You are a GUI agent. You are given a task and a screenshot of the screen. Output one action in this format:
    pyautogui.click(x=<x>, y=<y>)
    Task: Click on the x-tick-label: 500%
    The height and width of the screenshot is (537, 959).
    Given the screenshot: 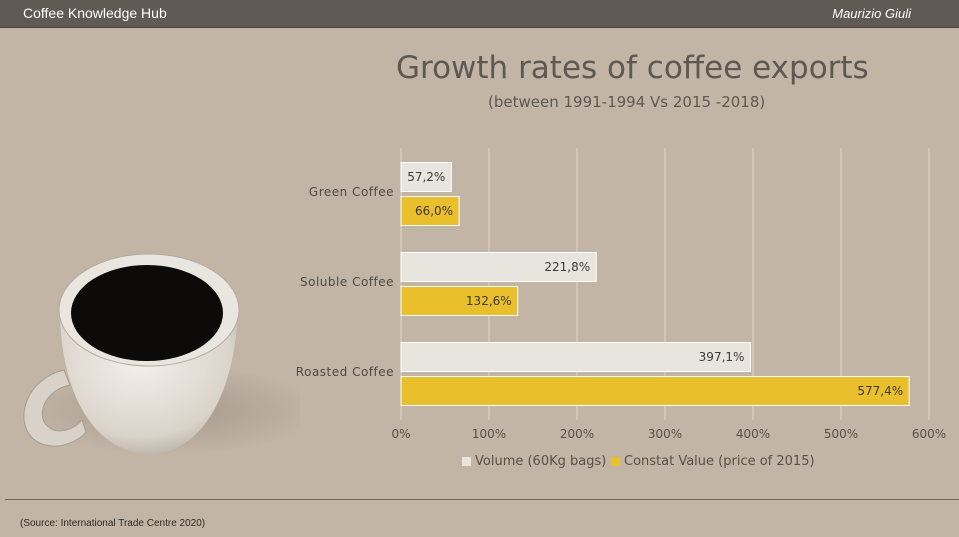 What is the action you would take?
    pyautogui.click(x=841, y=434)
    